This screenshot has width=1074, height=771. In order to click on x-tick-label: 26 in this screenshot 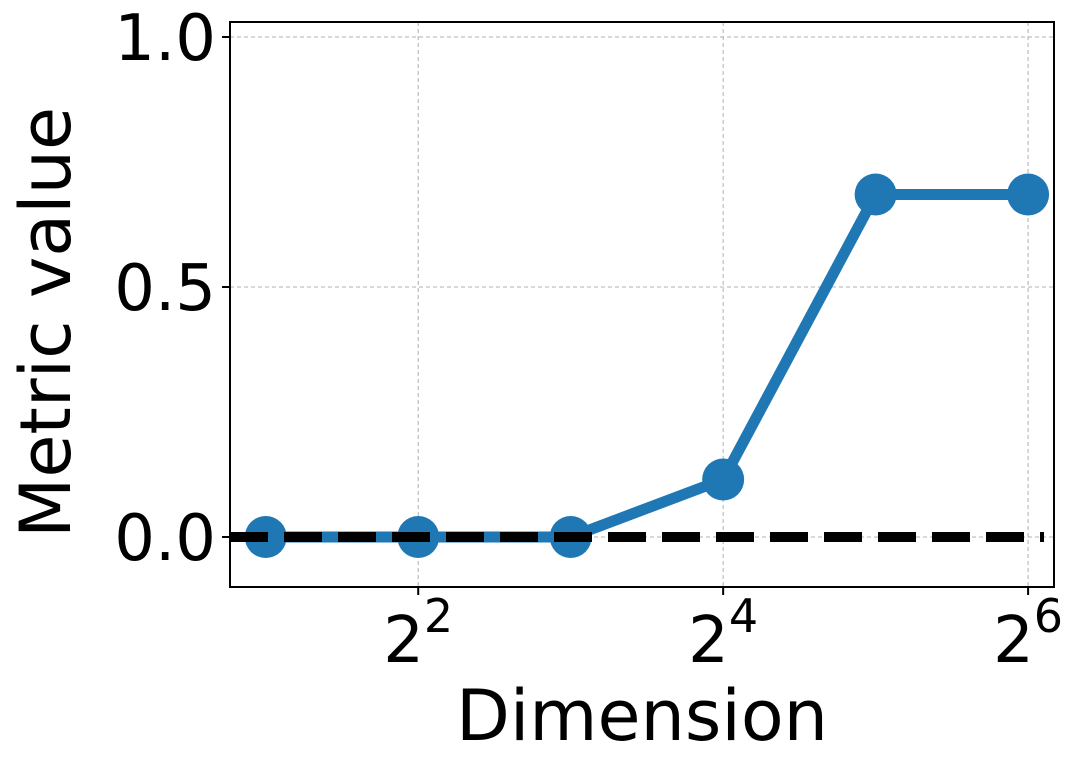, I will do `click(1028, 633)`.